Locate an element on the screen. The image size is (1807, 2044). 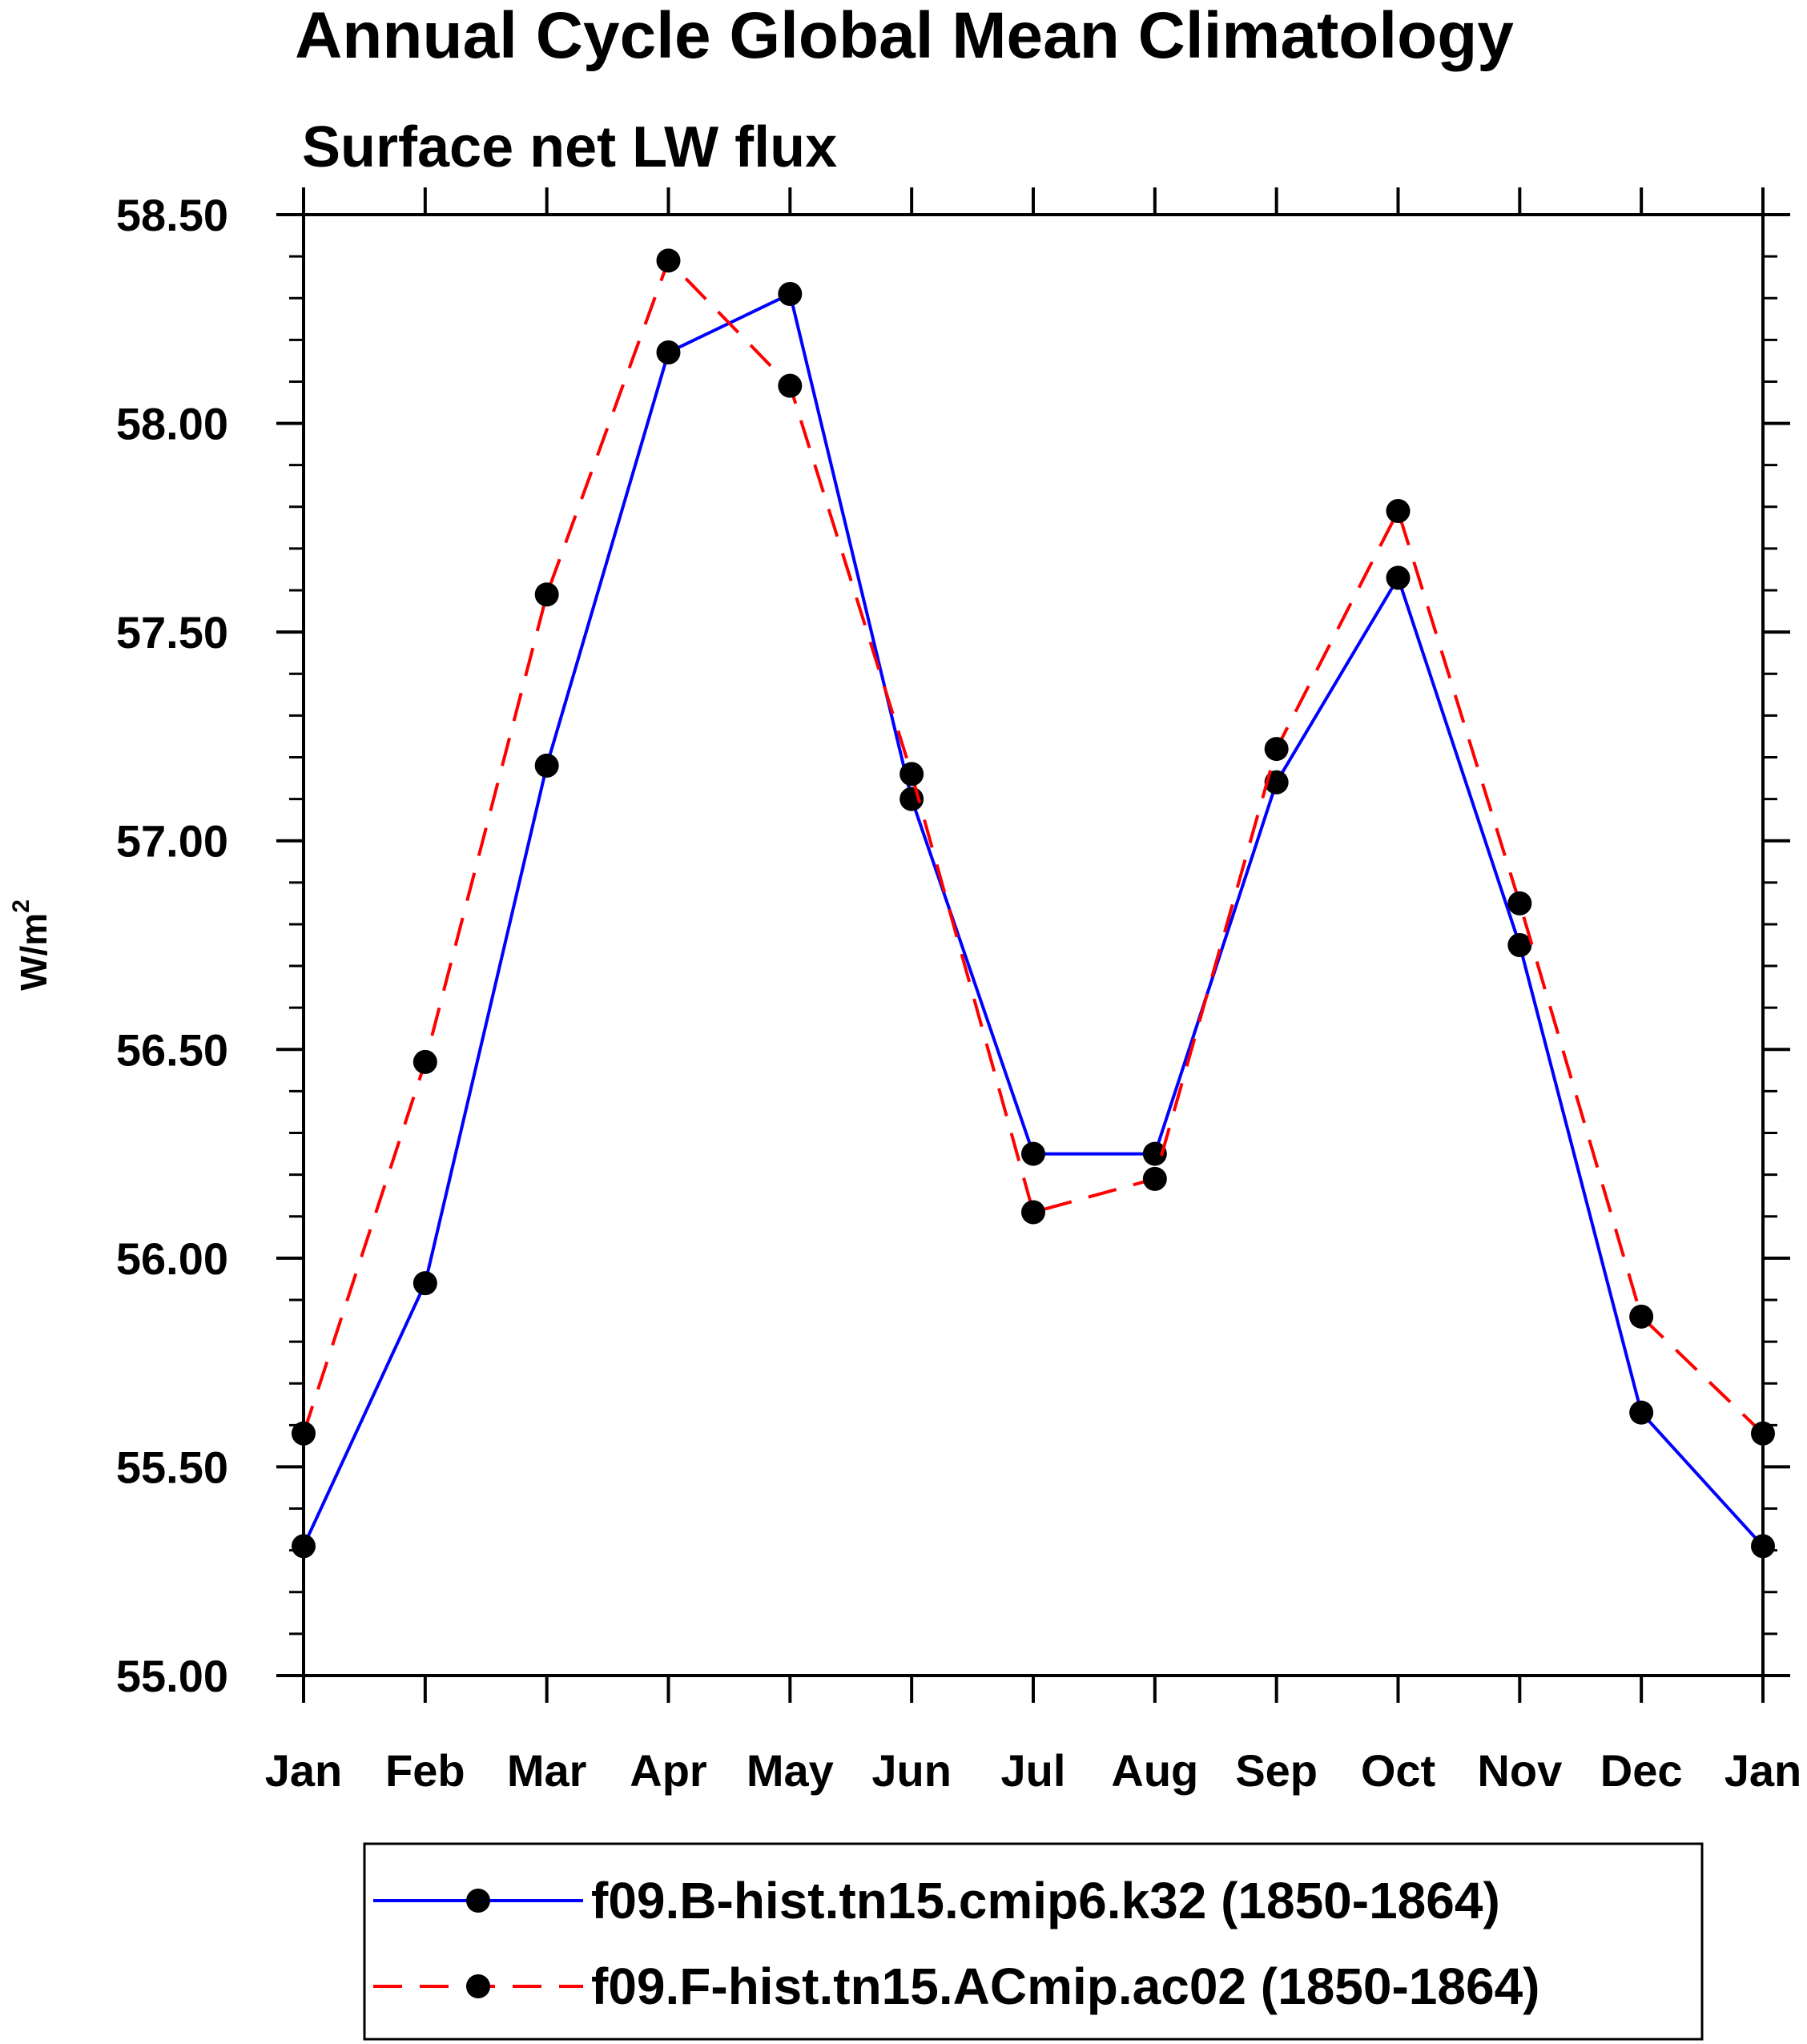
chart-subtitle: Surface net LW flux is located at coordinates (570, 147).